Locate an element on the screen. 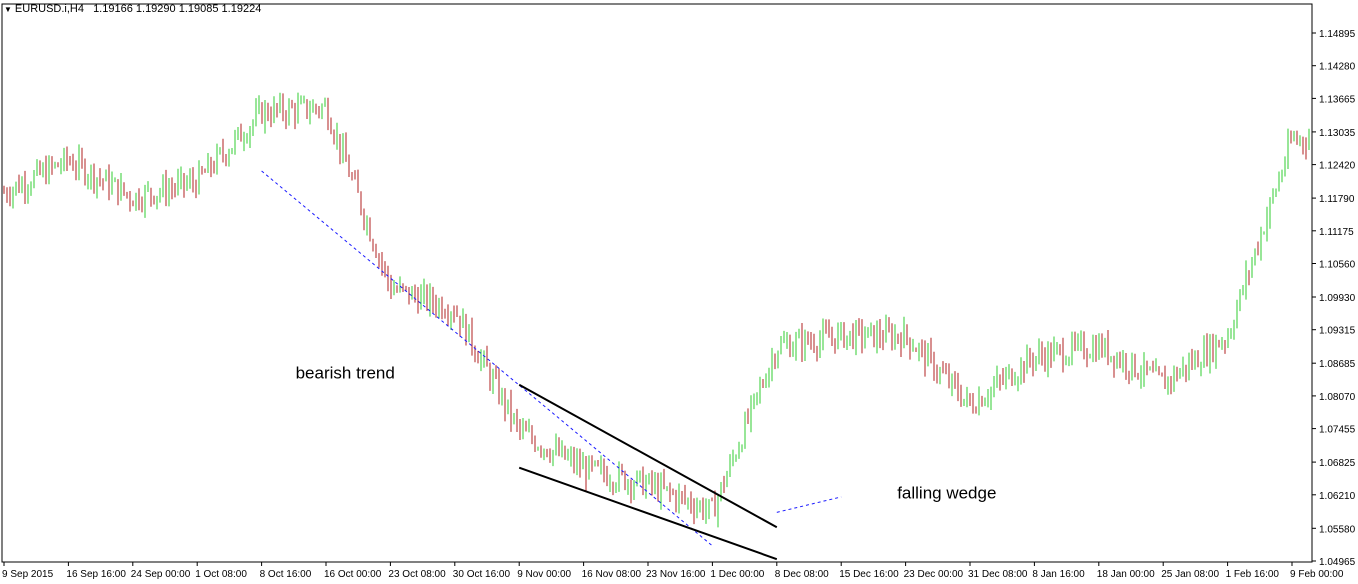  chart-annotations: bearish trend falling wedge is located at coordinates (646, 432).